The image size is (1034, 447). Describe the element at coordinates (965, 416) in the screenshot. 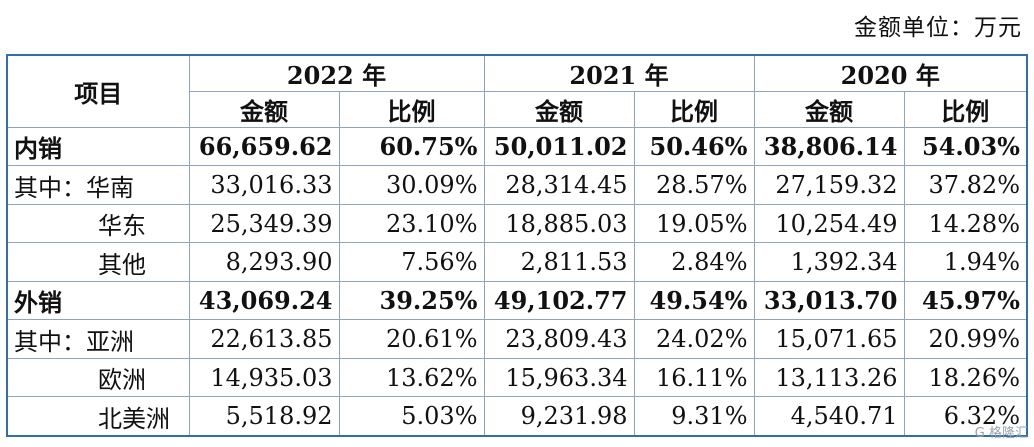

I see `ratio-cell: 6.32%` at that location.